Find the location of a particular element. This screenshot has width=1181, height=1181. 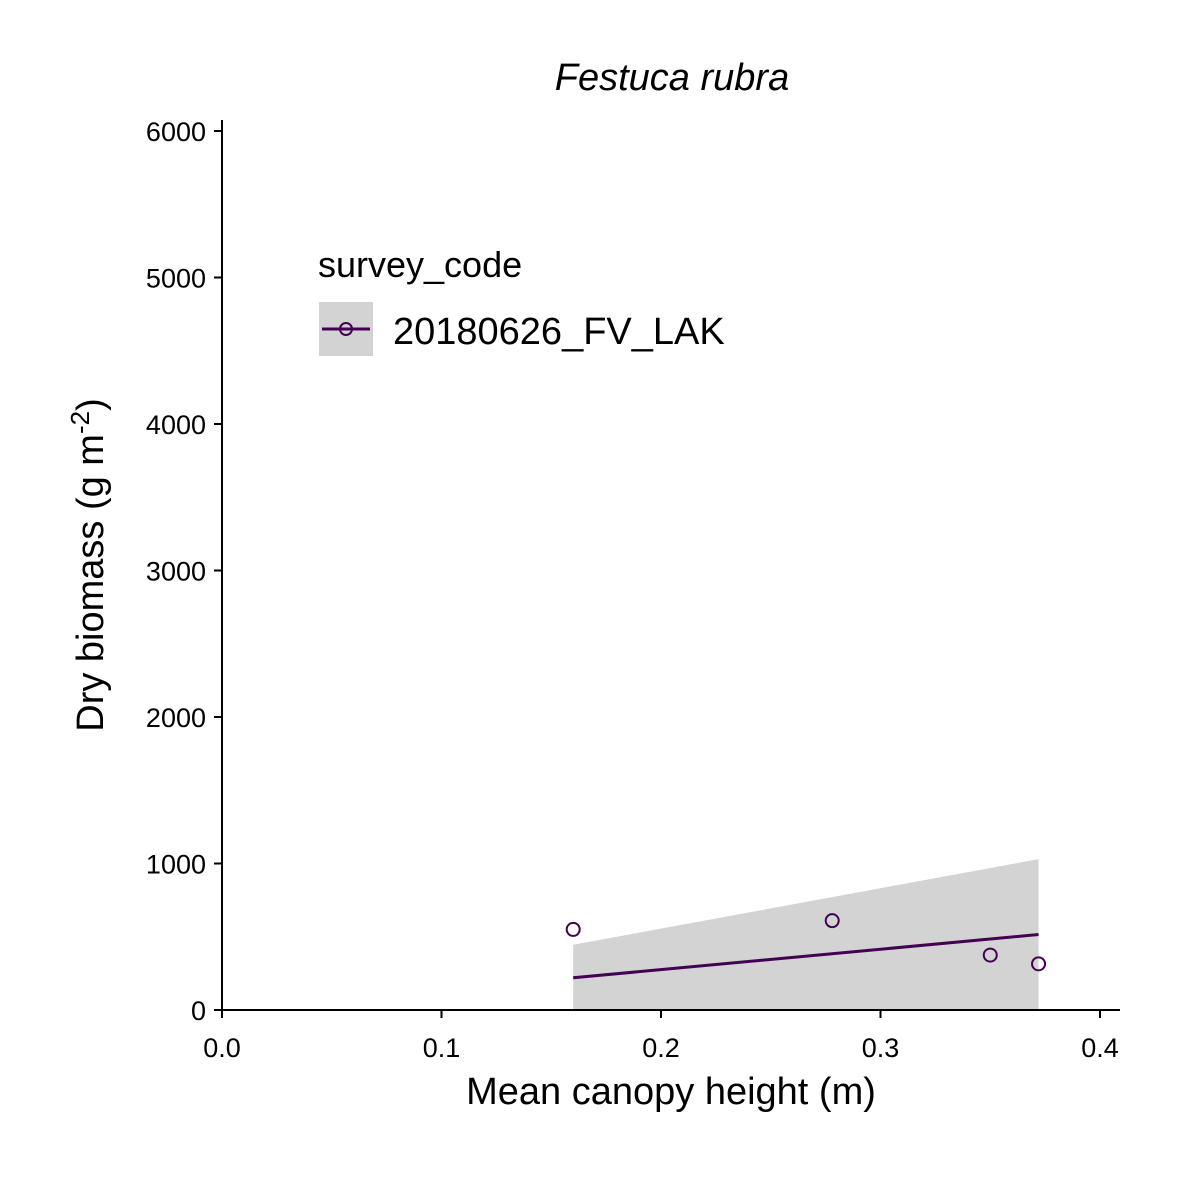

legend: survey_code 20180626_FV_LAK is located at coordinates (521, 300).